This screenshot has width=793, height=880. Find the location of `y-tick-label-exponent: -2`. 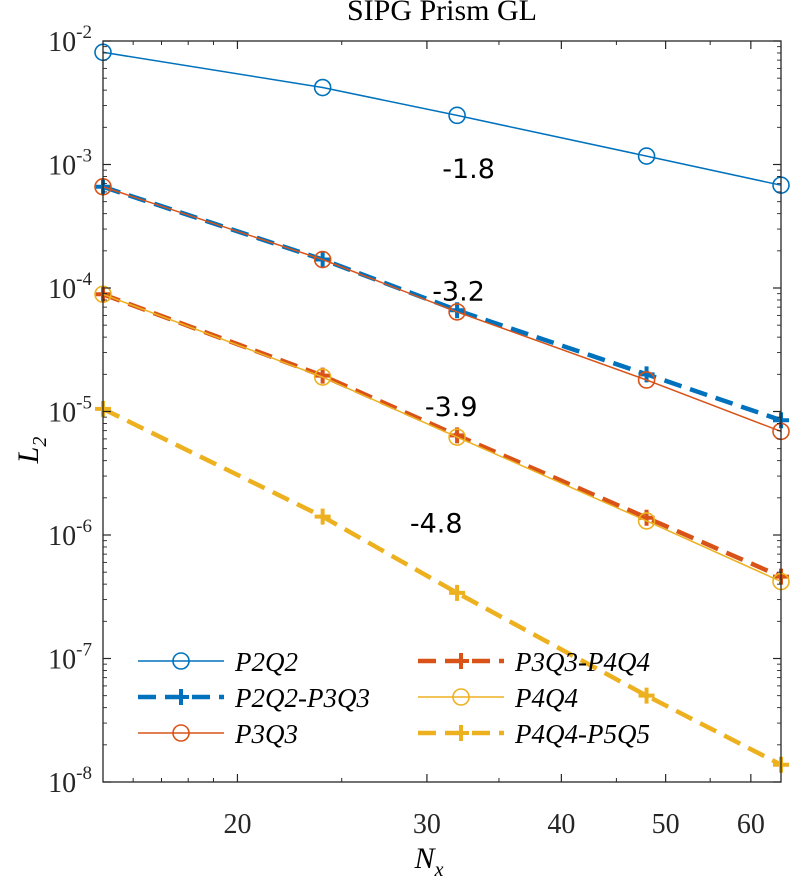

y-tick-label-exponent: -2 is located at coordinates (84, 32).